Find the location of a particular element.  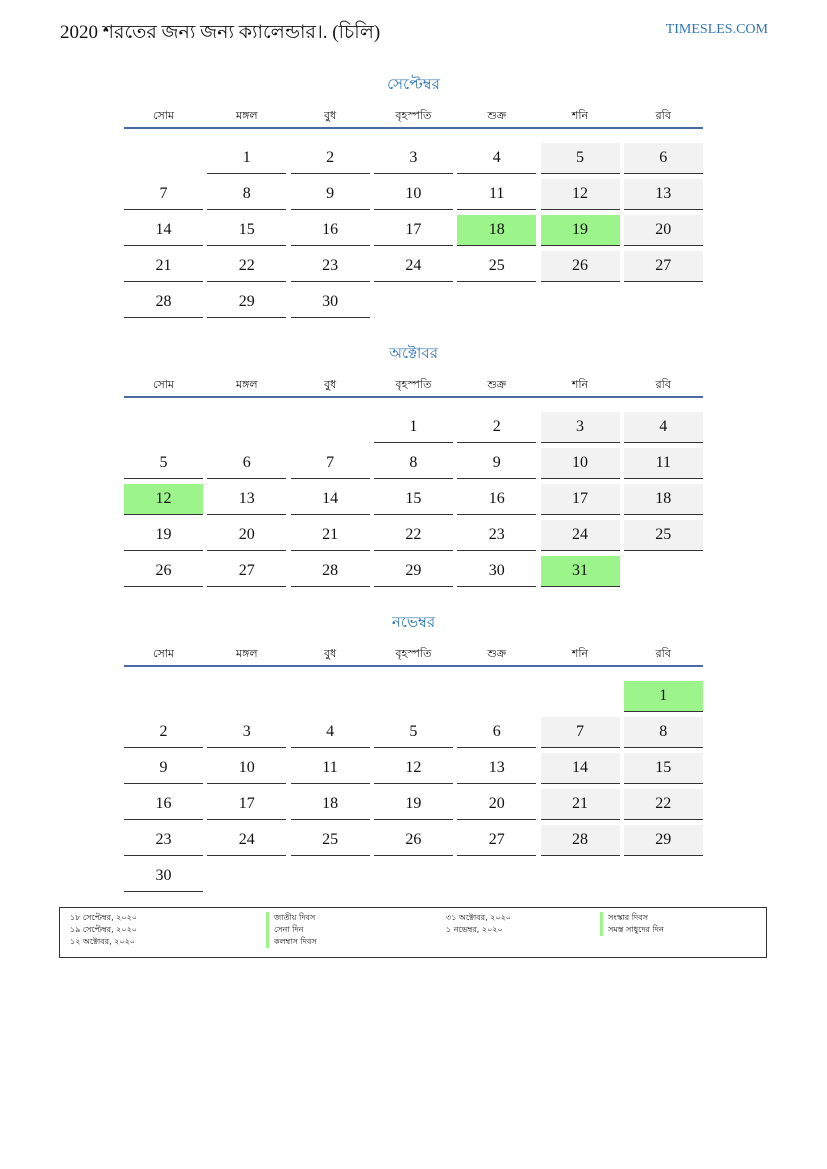

day-cell: 31 is located at coordinates (580, 571).